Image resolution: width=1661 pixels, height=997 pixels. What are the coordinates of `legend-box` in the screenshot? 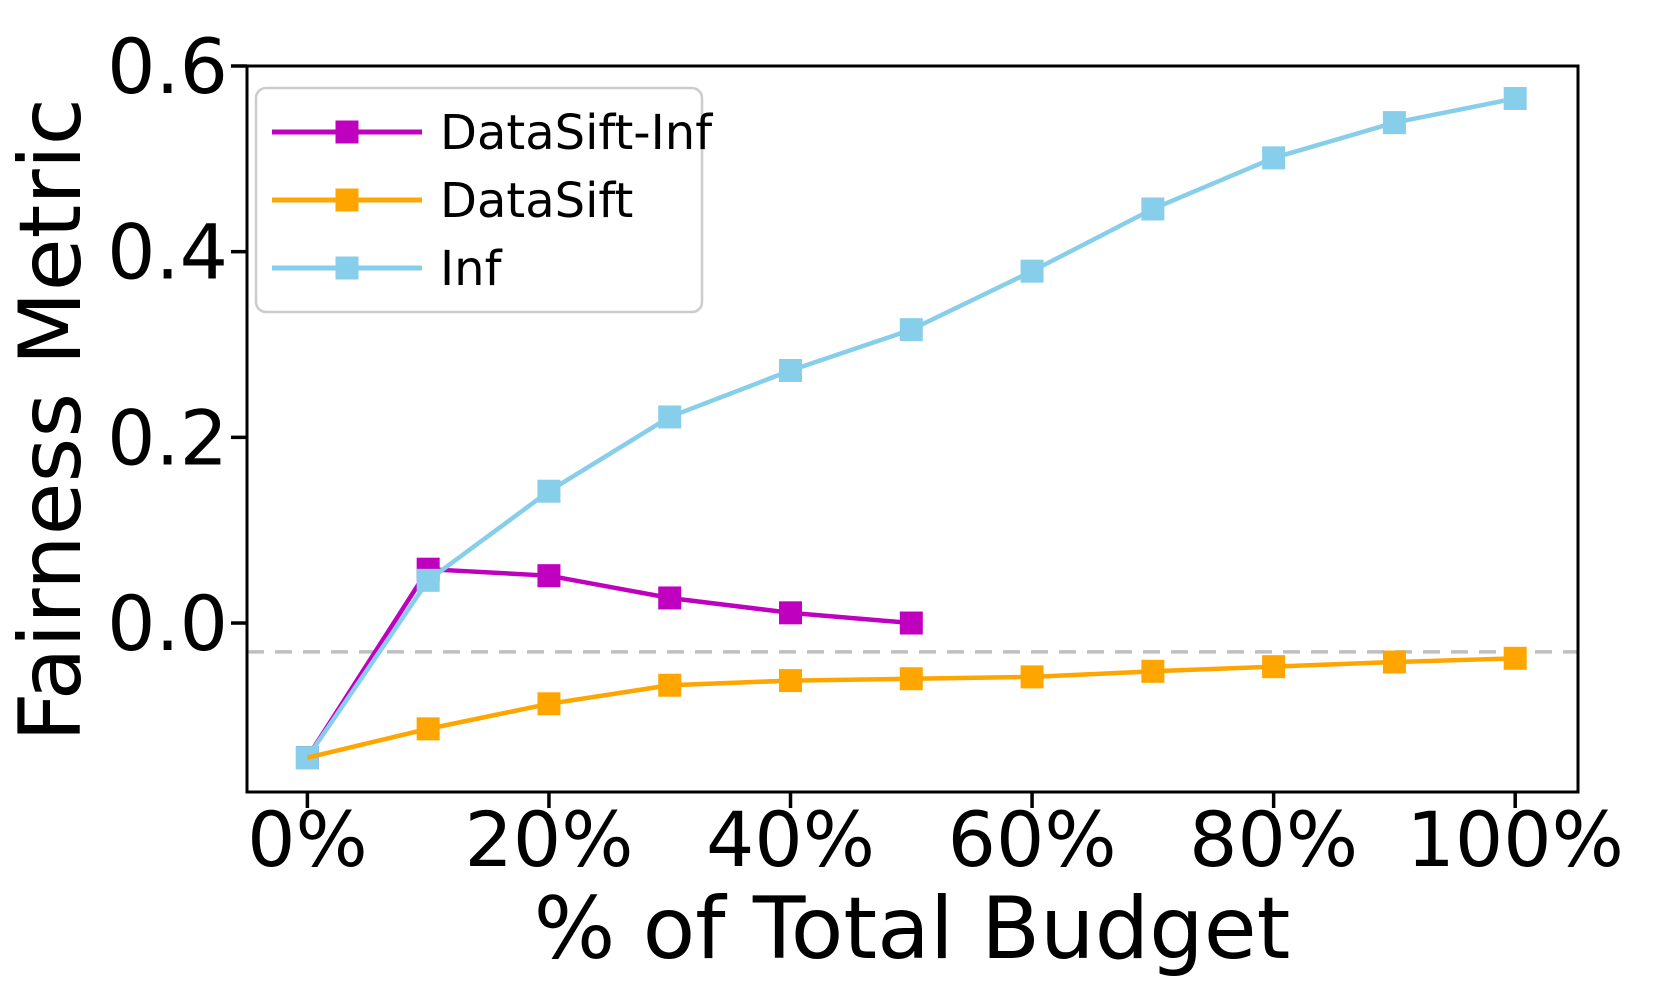 It's located at (479, 200).